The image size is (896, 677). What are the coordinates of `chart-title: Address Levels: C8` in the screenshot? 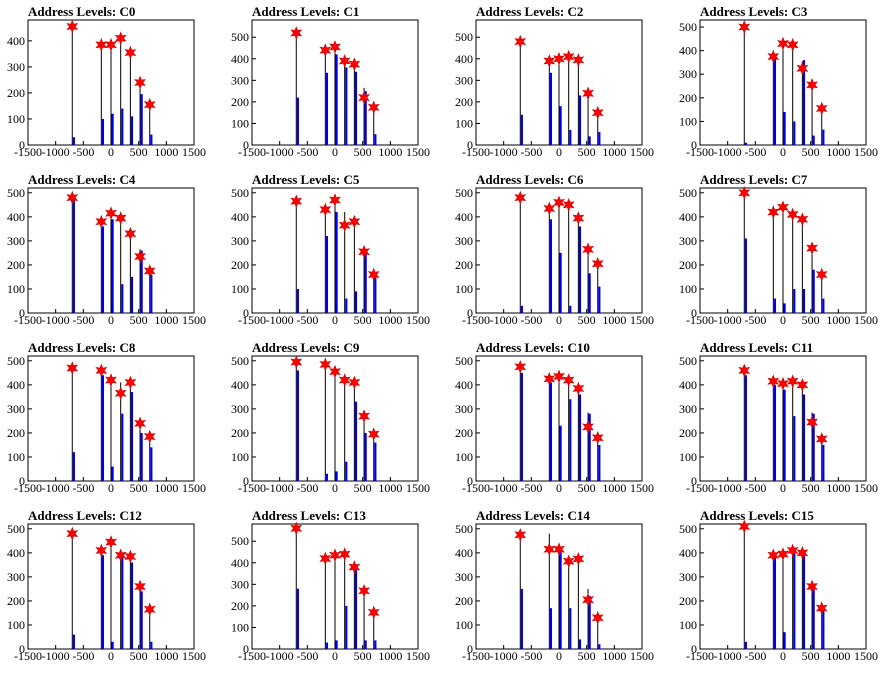 It's located at (82, 347).